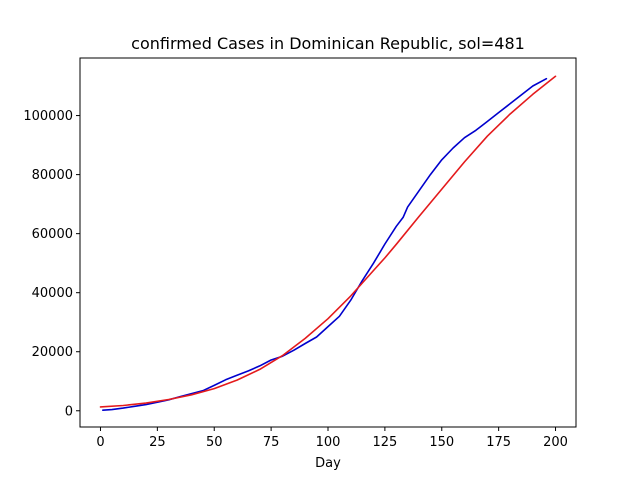  Describe the element at coordinates (498, 442) in the screenshot. I see `x-tick-label: 175` at that location.